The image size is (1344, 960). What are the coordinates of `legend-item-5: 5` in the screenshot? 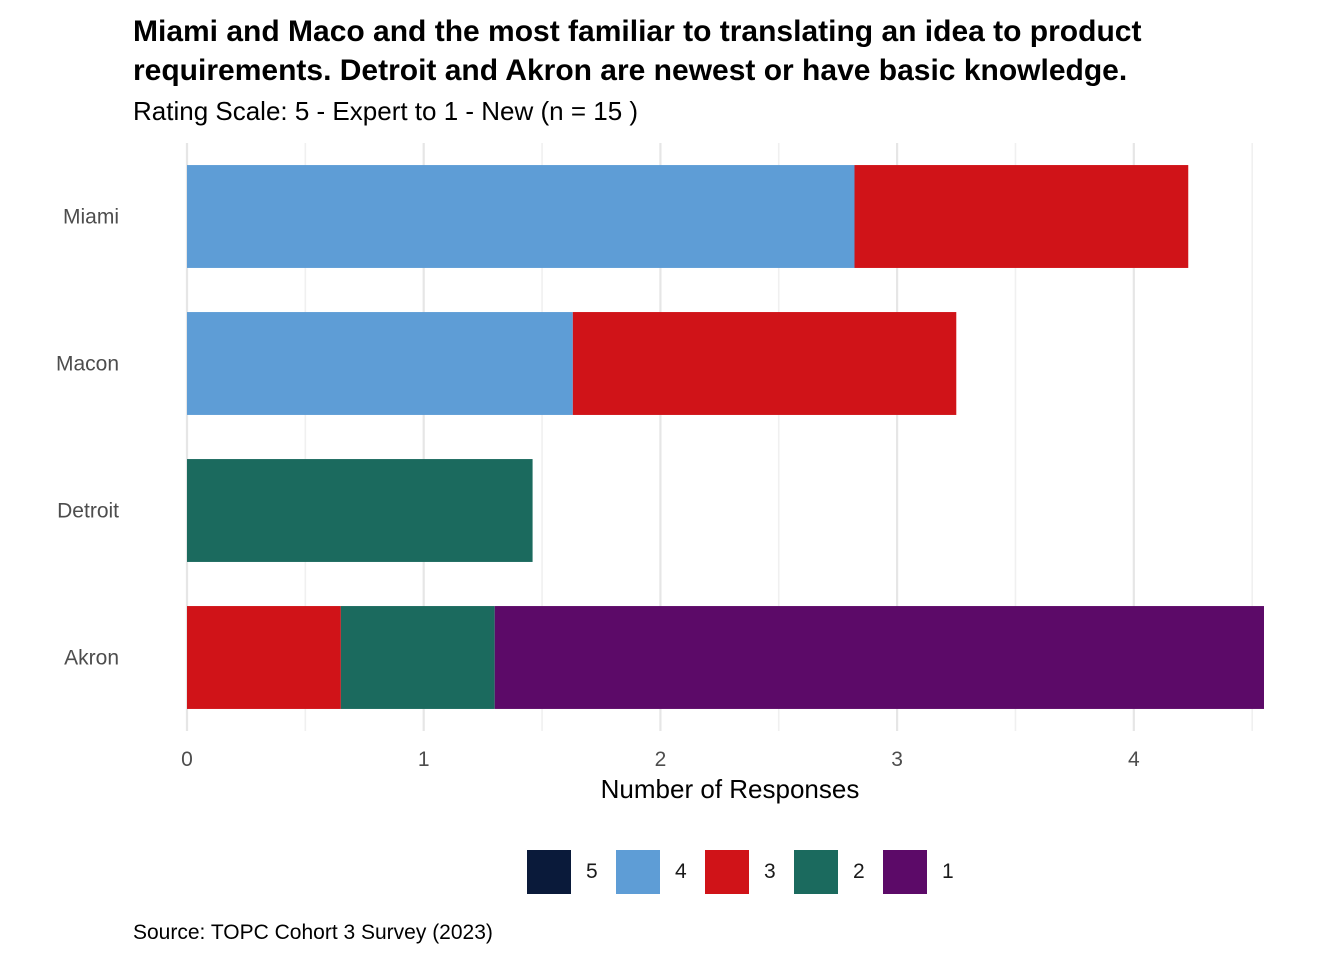 It's located at (562, 871).